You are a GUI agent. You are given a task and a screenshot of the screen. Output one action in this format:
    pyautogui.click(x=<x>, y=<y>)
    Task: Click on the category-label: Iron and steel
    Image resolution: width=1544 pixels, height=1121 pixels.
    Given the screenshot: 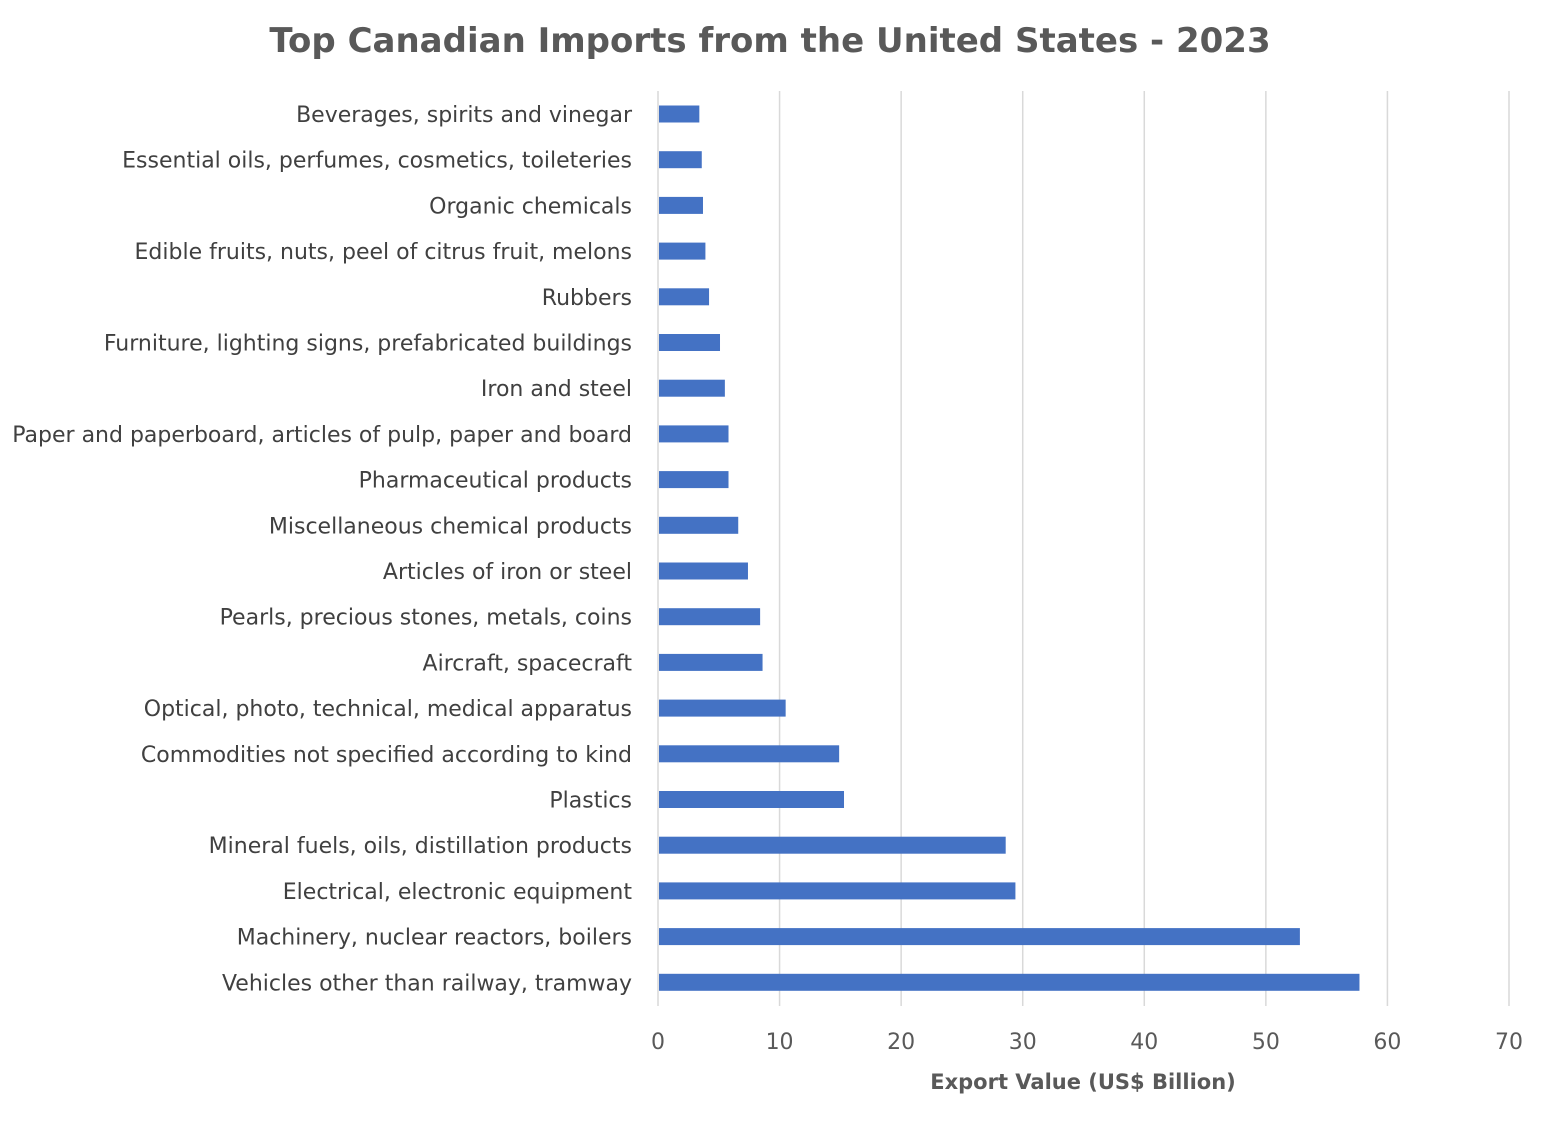 What is the action you would take?
    pyautogui.click(x=556, y=389)
    